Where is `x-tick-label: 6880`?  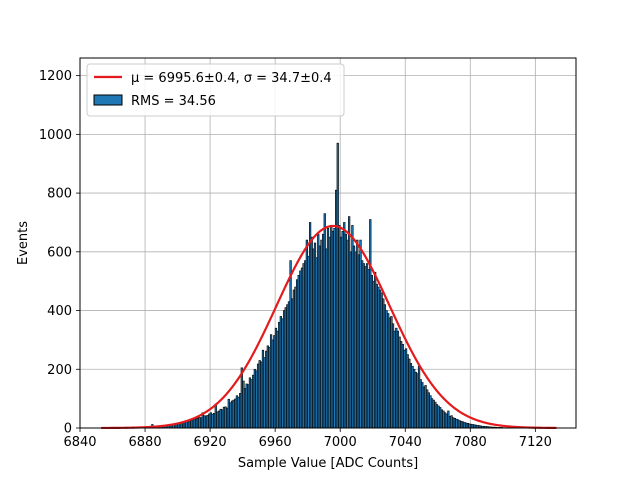 x-tick-label: 6880 is located at coordinates (145, 442).